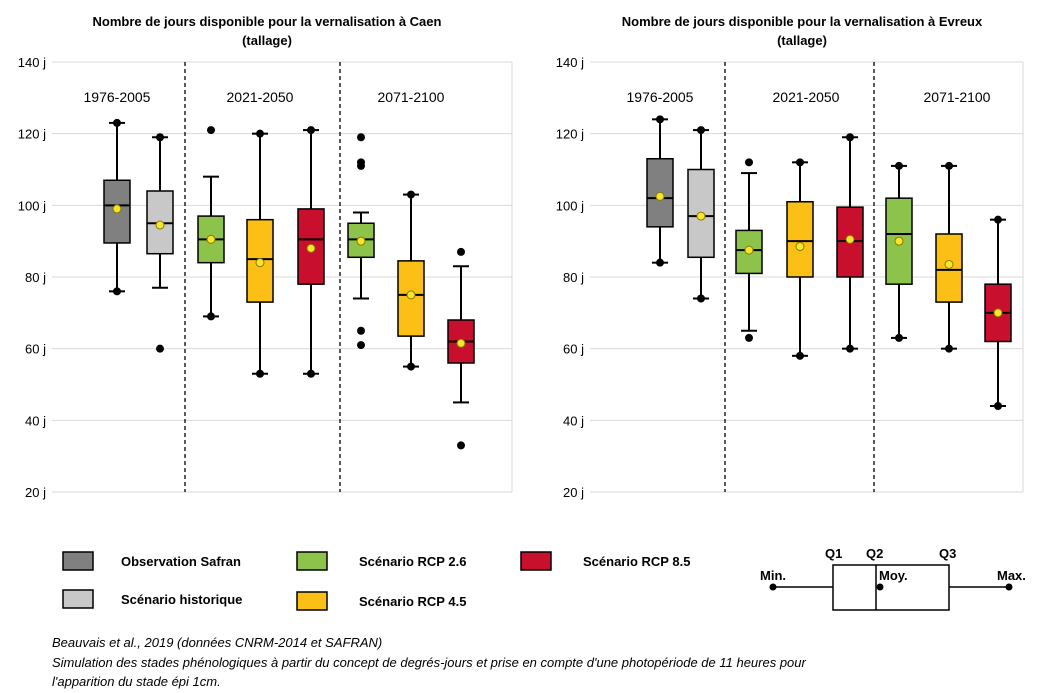  Describe the element at coordinates (947, 553) in the screenshot. I see `key-label-q3: Q3` at that location.